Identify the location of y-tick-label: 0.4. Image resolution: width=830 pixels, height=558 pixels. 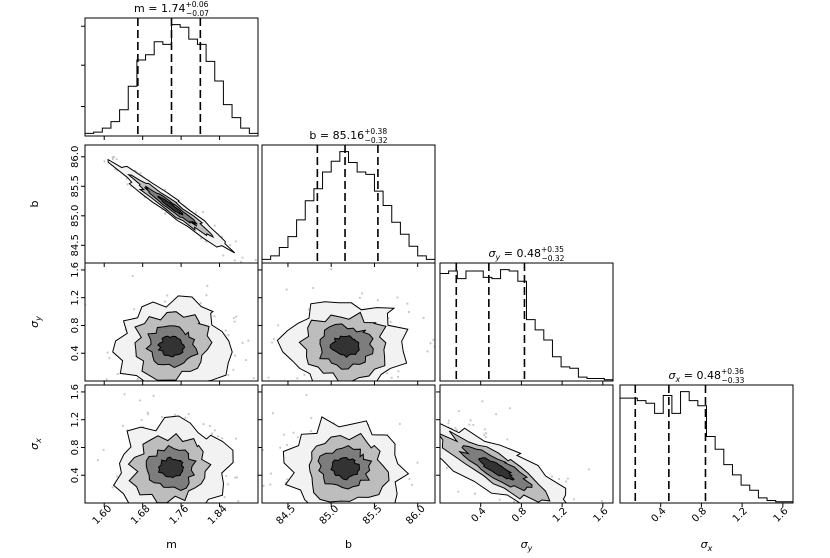
(75, 353).